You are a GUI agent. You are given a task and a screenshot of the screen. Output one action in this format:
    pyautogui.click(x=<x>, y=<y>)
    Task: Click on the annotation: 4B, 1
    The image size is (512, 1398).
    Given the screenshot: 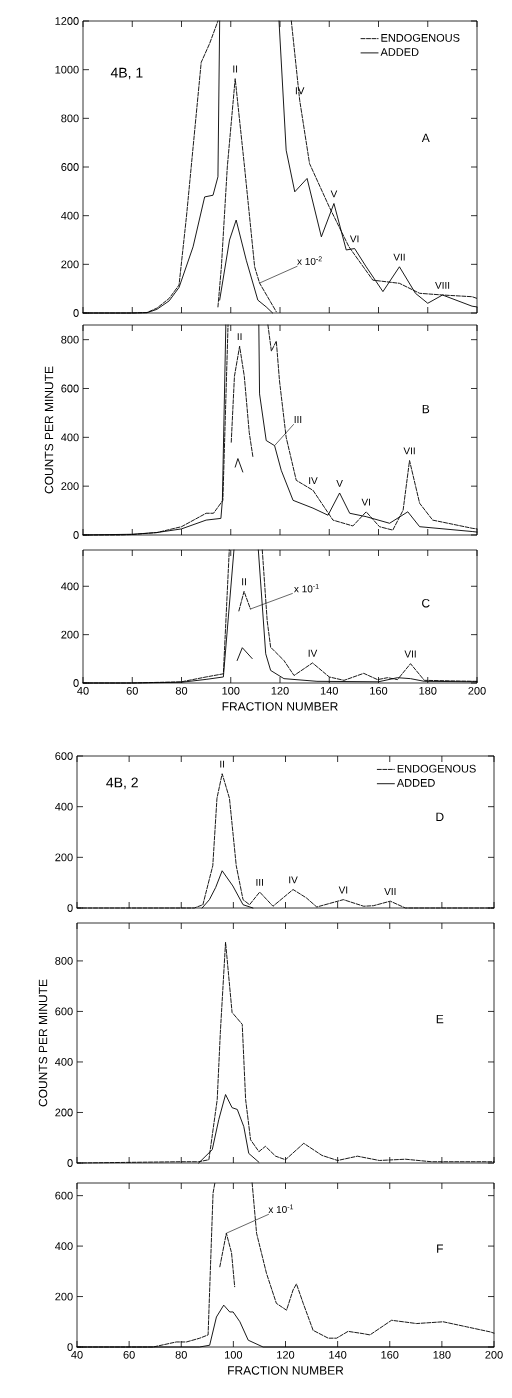 What is the action you would take?
    pyautogui.click(x=126, y=73)
    